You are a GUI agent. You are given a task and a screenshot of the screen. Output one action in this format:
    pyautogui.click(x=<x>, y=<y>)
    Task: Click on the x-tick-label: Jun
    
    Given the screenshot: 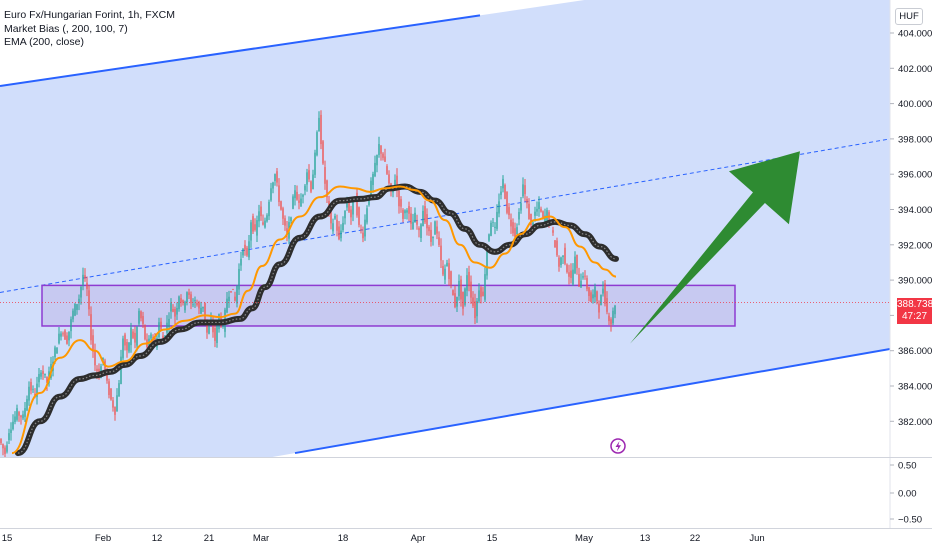 What is the action you would take?
    pyautogui.click(x=756, y=538)
    